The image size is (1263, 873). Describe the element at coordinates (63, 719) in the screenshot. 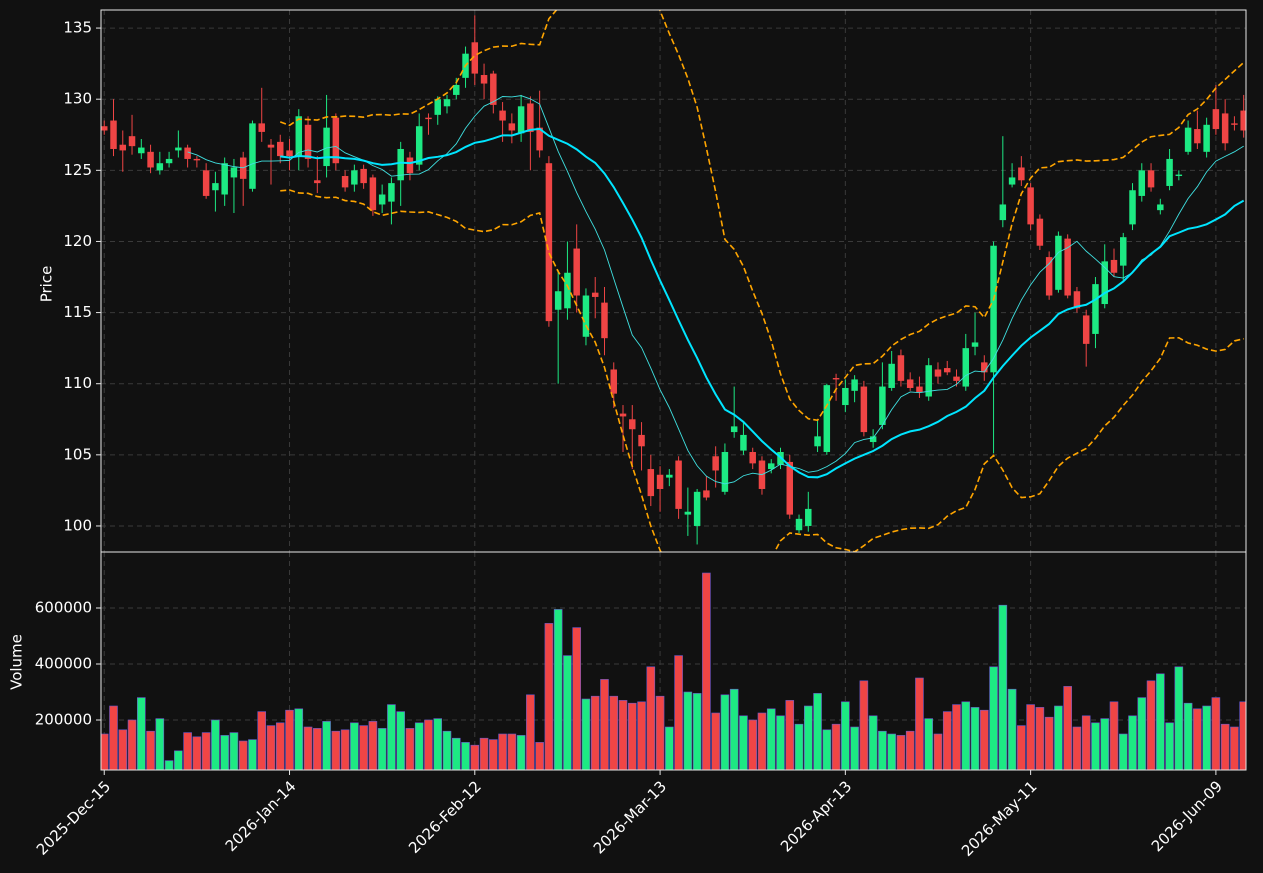

I see `y2-tick-label: 200000` at that location.